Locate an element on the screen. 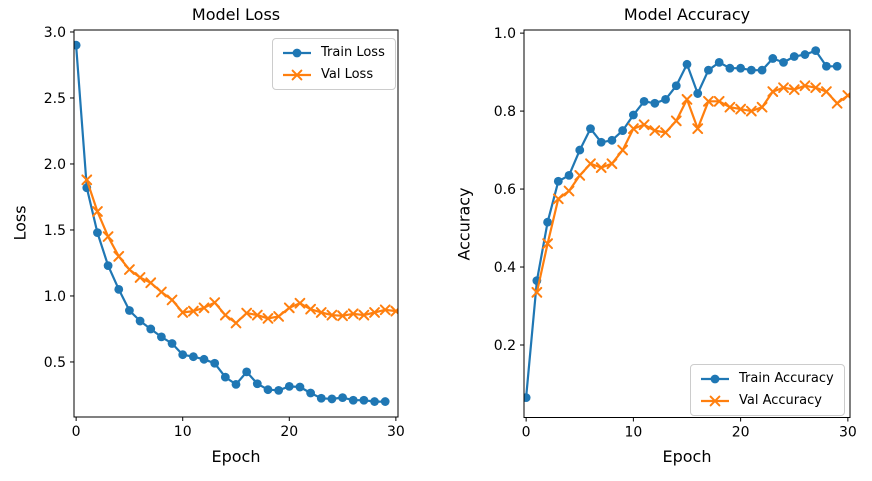 The width and height of the screenshot is (872, 481). svg-text: 2.5 is located at coordinates (55, 99).